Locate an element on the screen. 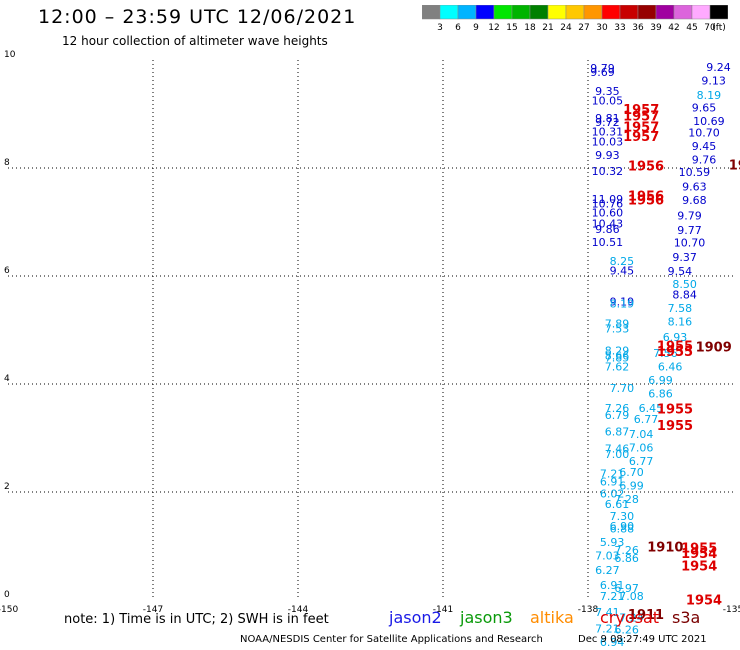 This screenshot has width=740, height=650. wave-height-label: 9.63 is located at coordinates (694, 187).